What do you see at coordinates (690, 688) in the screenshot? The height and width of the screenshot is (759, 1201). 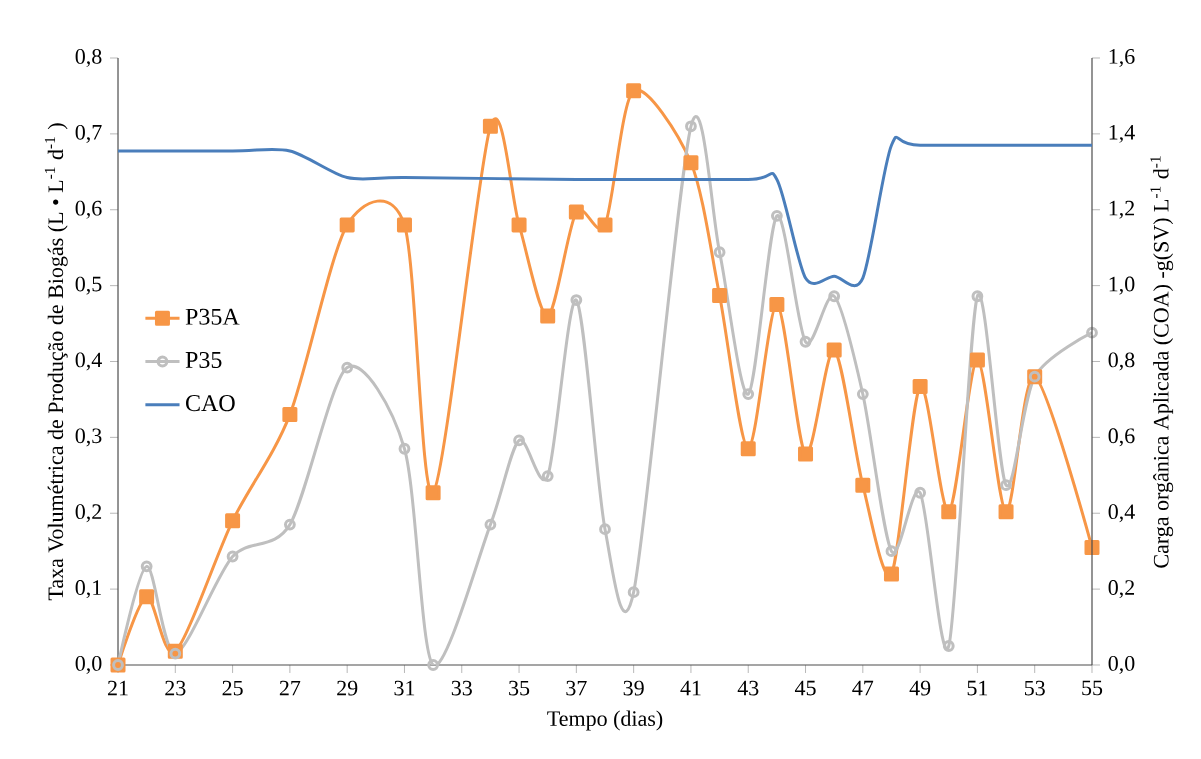 I see `x-tick-label: 41` at bounding box center [690, 688].